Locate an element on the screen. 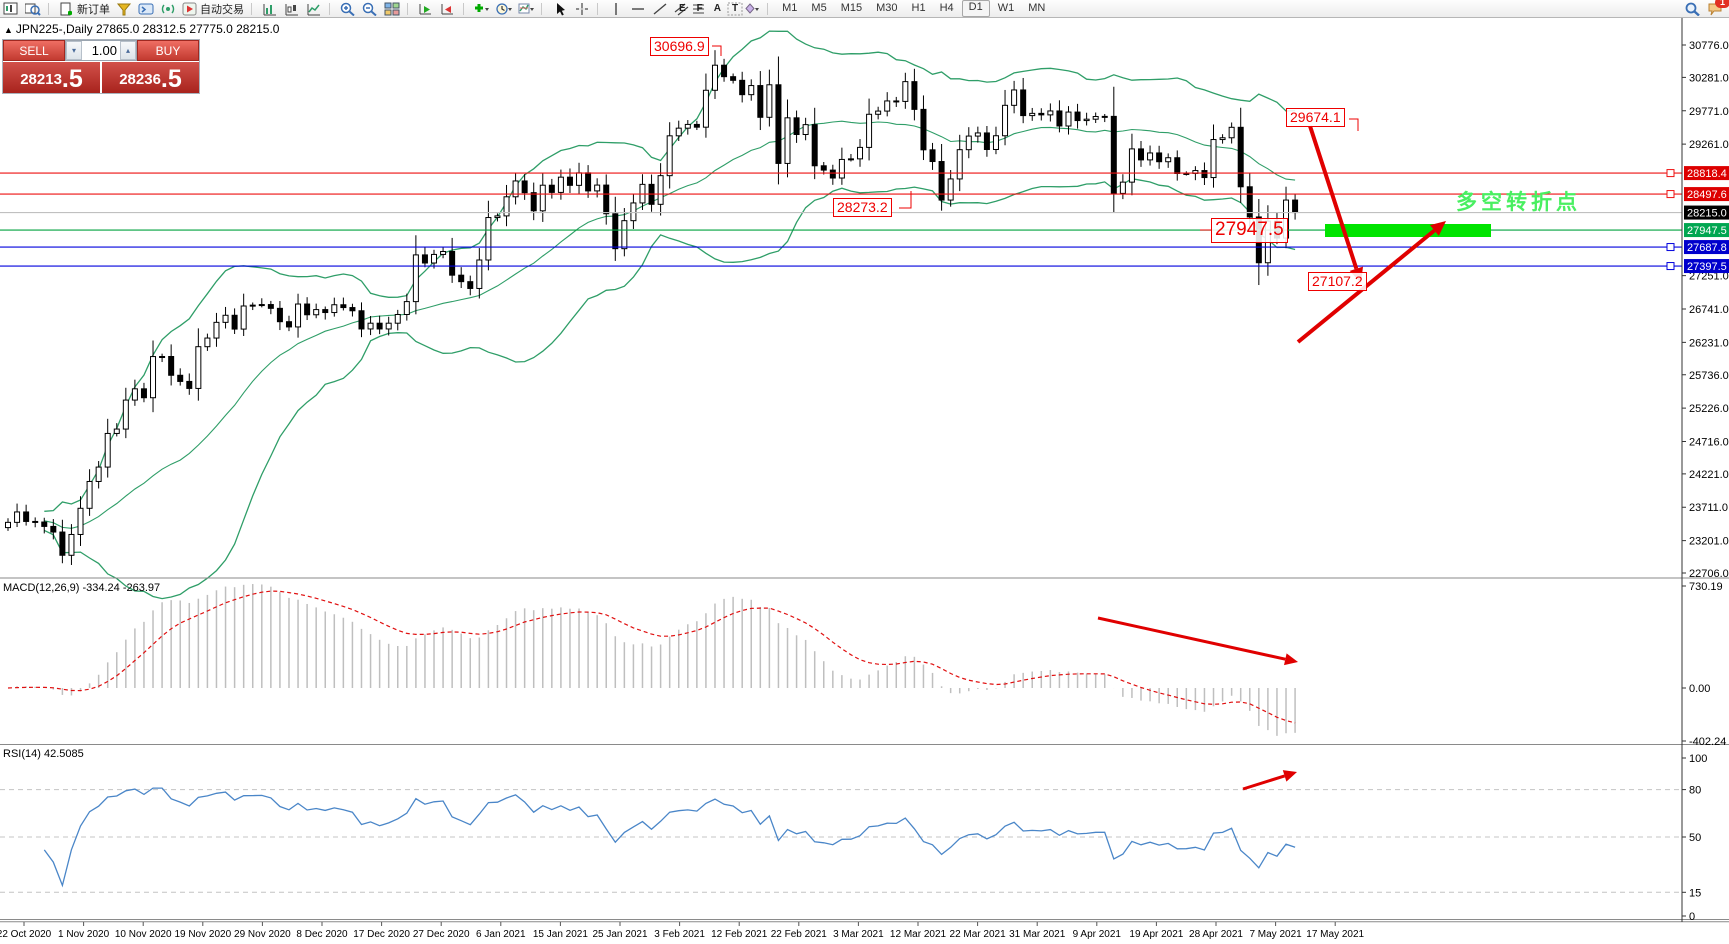 Image resolution: width=1729 pixels, height=944 pixels. annotation-crash-low: 27107.2 is located at coordinates (1337, 281).